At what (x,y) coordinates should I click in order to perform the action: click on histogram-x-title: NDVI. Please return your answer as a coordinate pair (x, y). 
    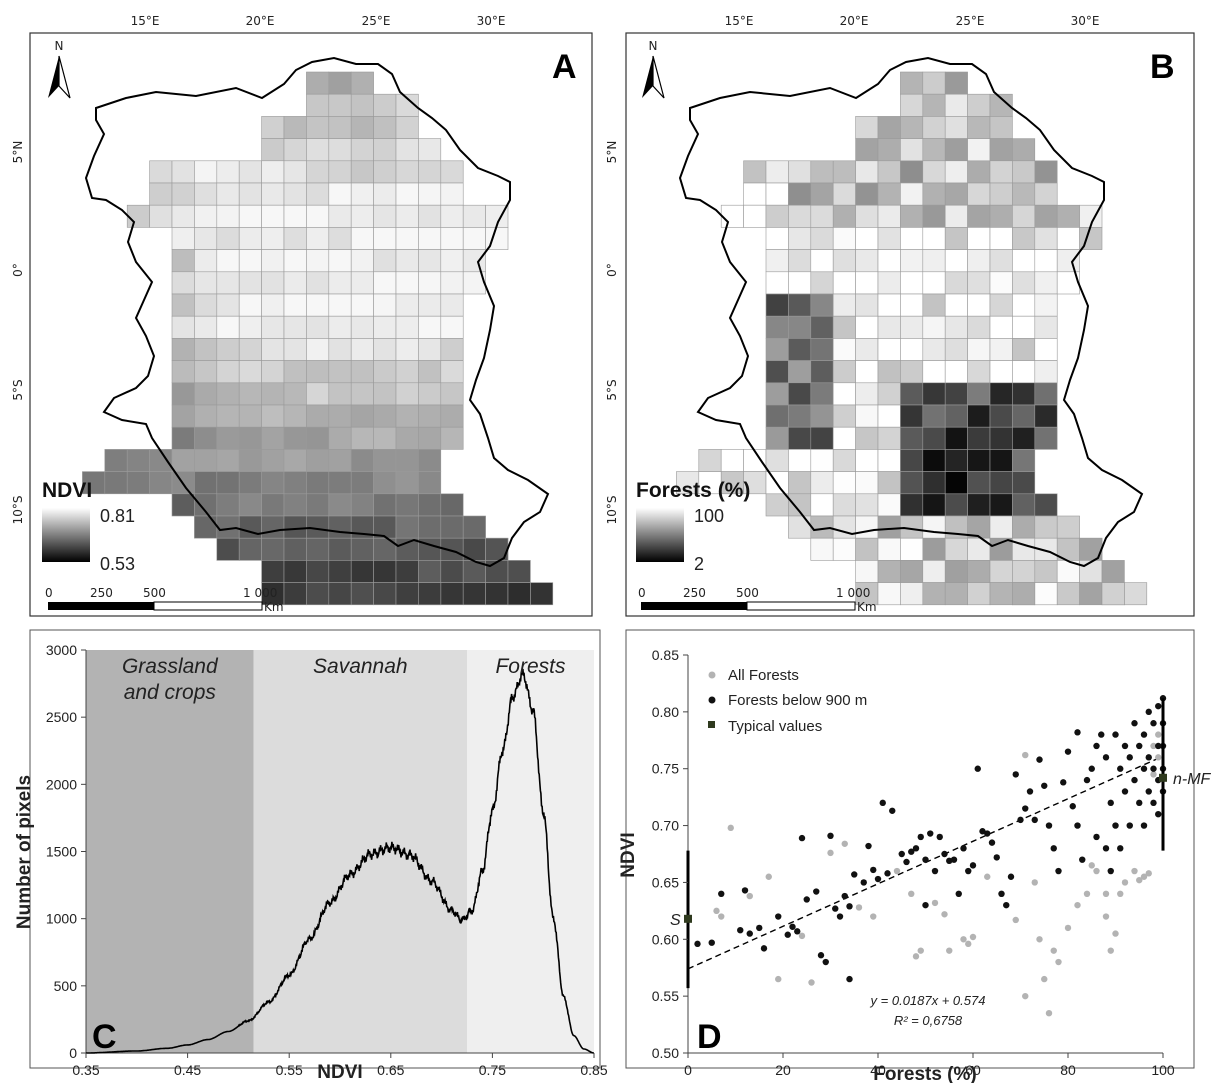
    Looking at the image, I should click on (339, 1072).